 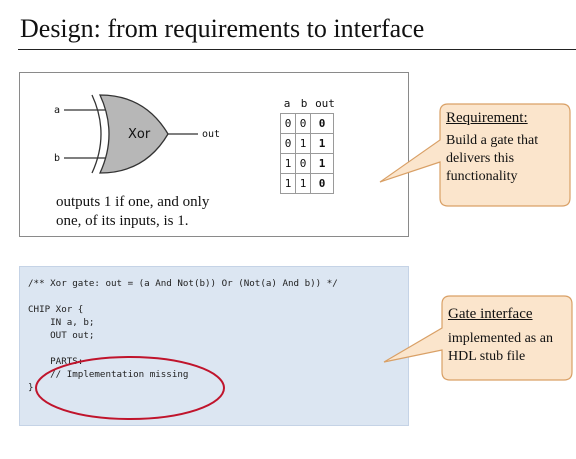 I want to click on truth-table-row: 1 1 0, so click(x=307, y=183).